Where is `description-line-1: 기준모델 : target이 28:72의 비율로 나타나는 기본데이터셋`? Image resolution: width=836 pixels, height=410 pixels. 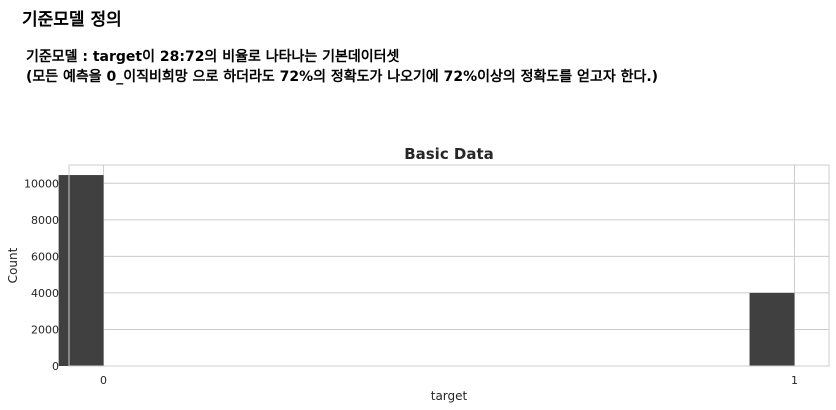 description-line-1: 기준모델 : target이 28:72의 비율로 나타나는 기본데이터셋 is located at coordinates (213, 57).